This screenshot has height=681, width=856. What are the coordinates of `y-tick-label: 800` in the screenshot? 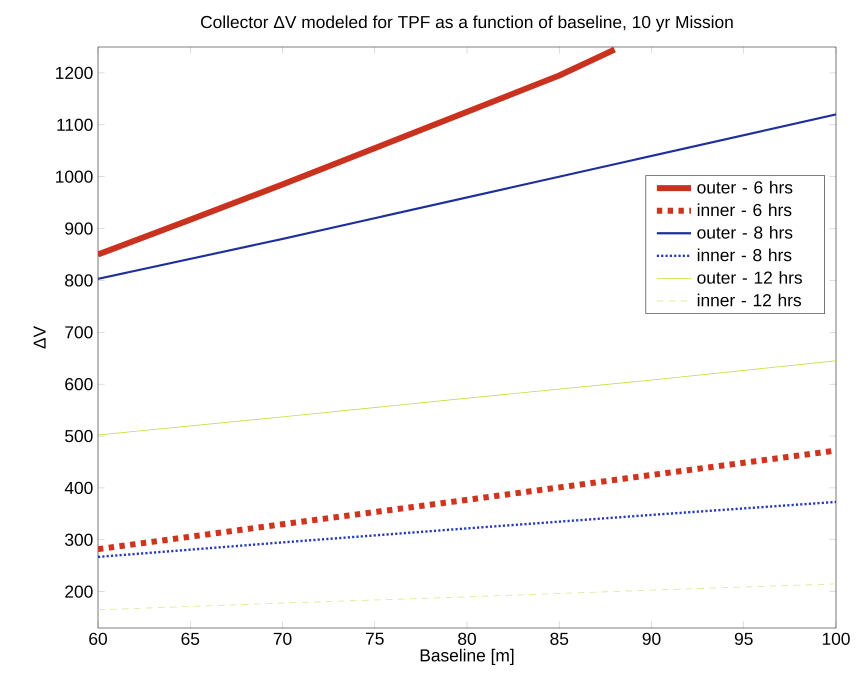 It's located at (79, 280).